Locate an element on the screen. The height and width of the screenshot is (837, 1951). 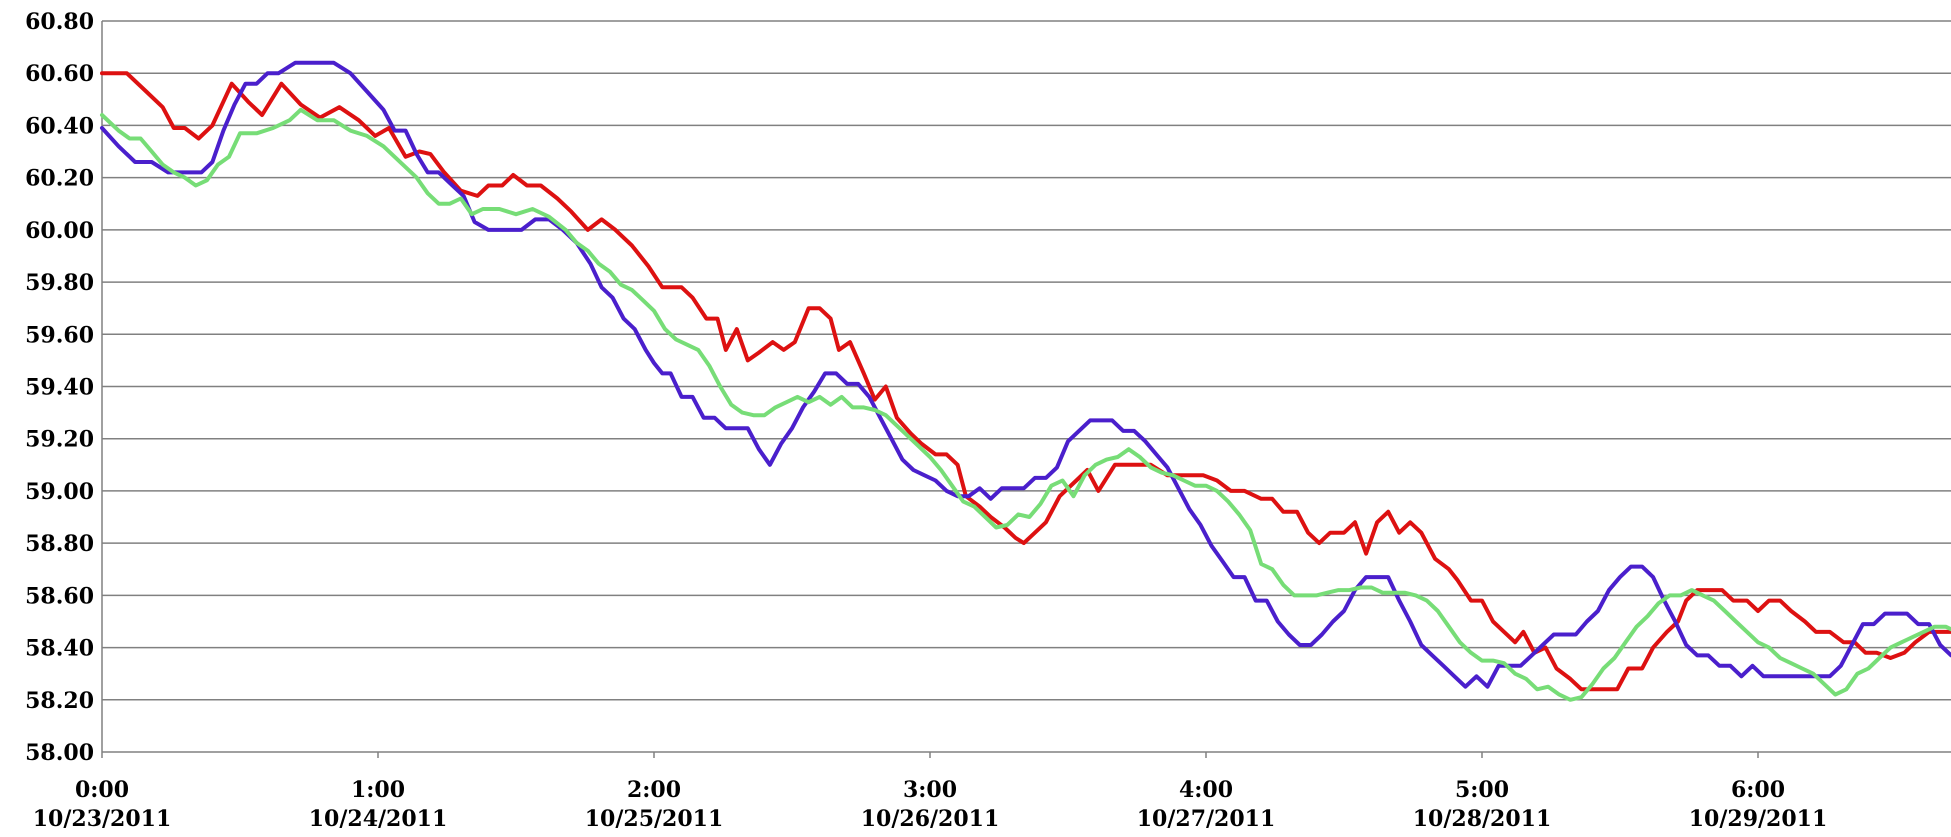
y-tick-label: 60.60 is located at coordinates (59, 74).